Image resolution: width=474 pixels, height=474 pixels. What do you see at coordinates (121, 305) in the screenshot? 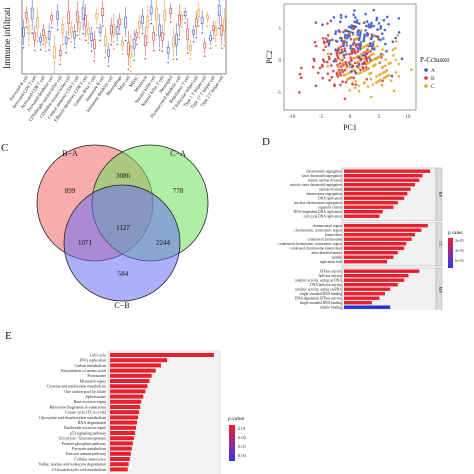
I see `set-label: C−B` at bounding box center [121, 305].